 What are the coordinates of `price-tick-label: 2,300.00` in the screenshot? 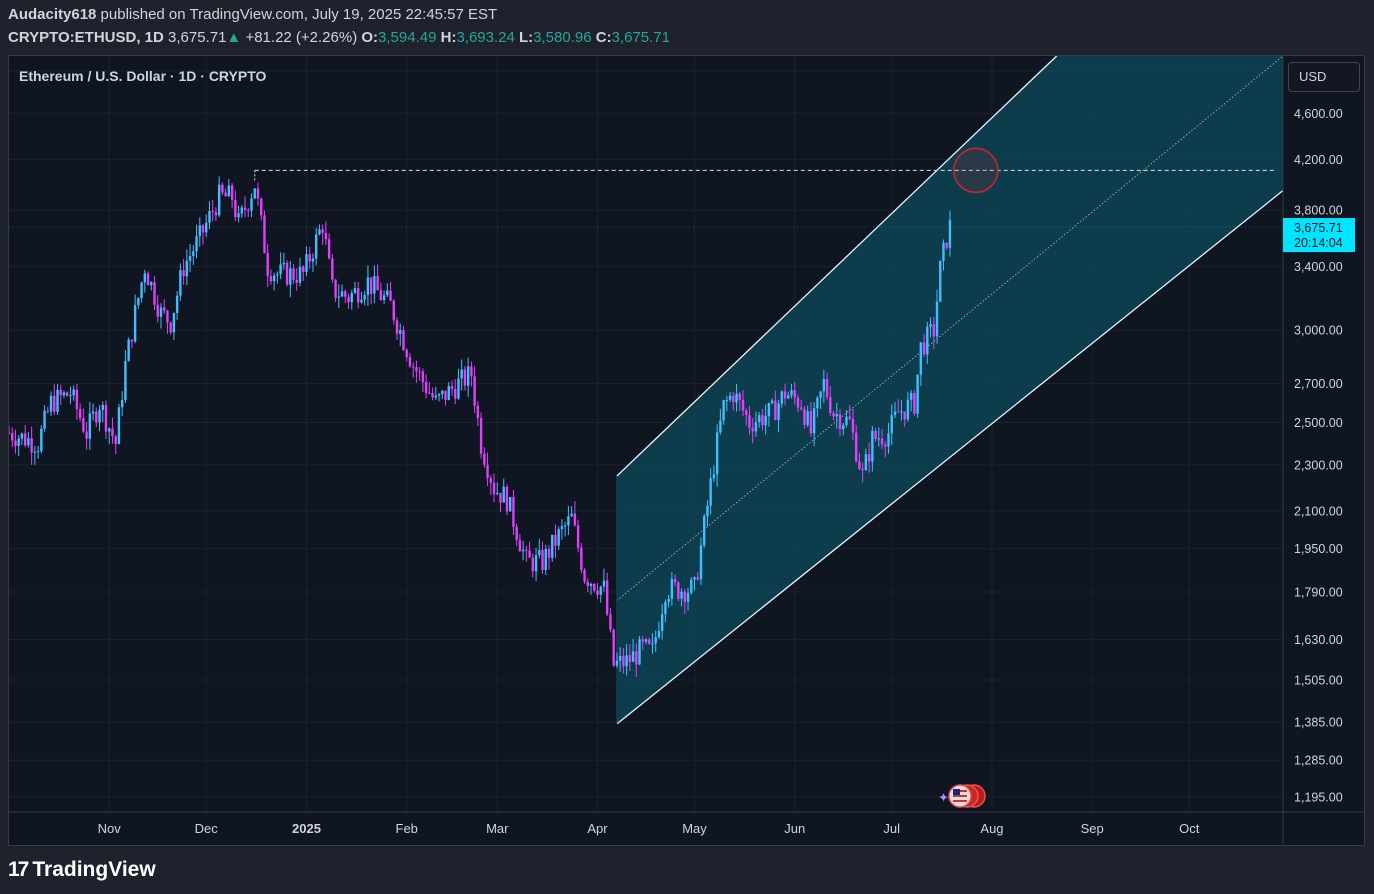 It's located at (1318, 465).